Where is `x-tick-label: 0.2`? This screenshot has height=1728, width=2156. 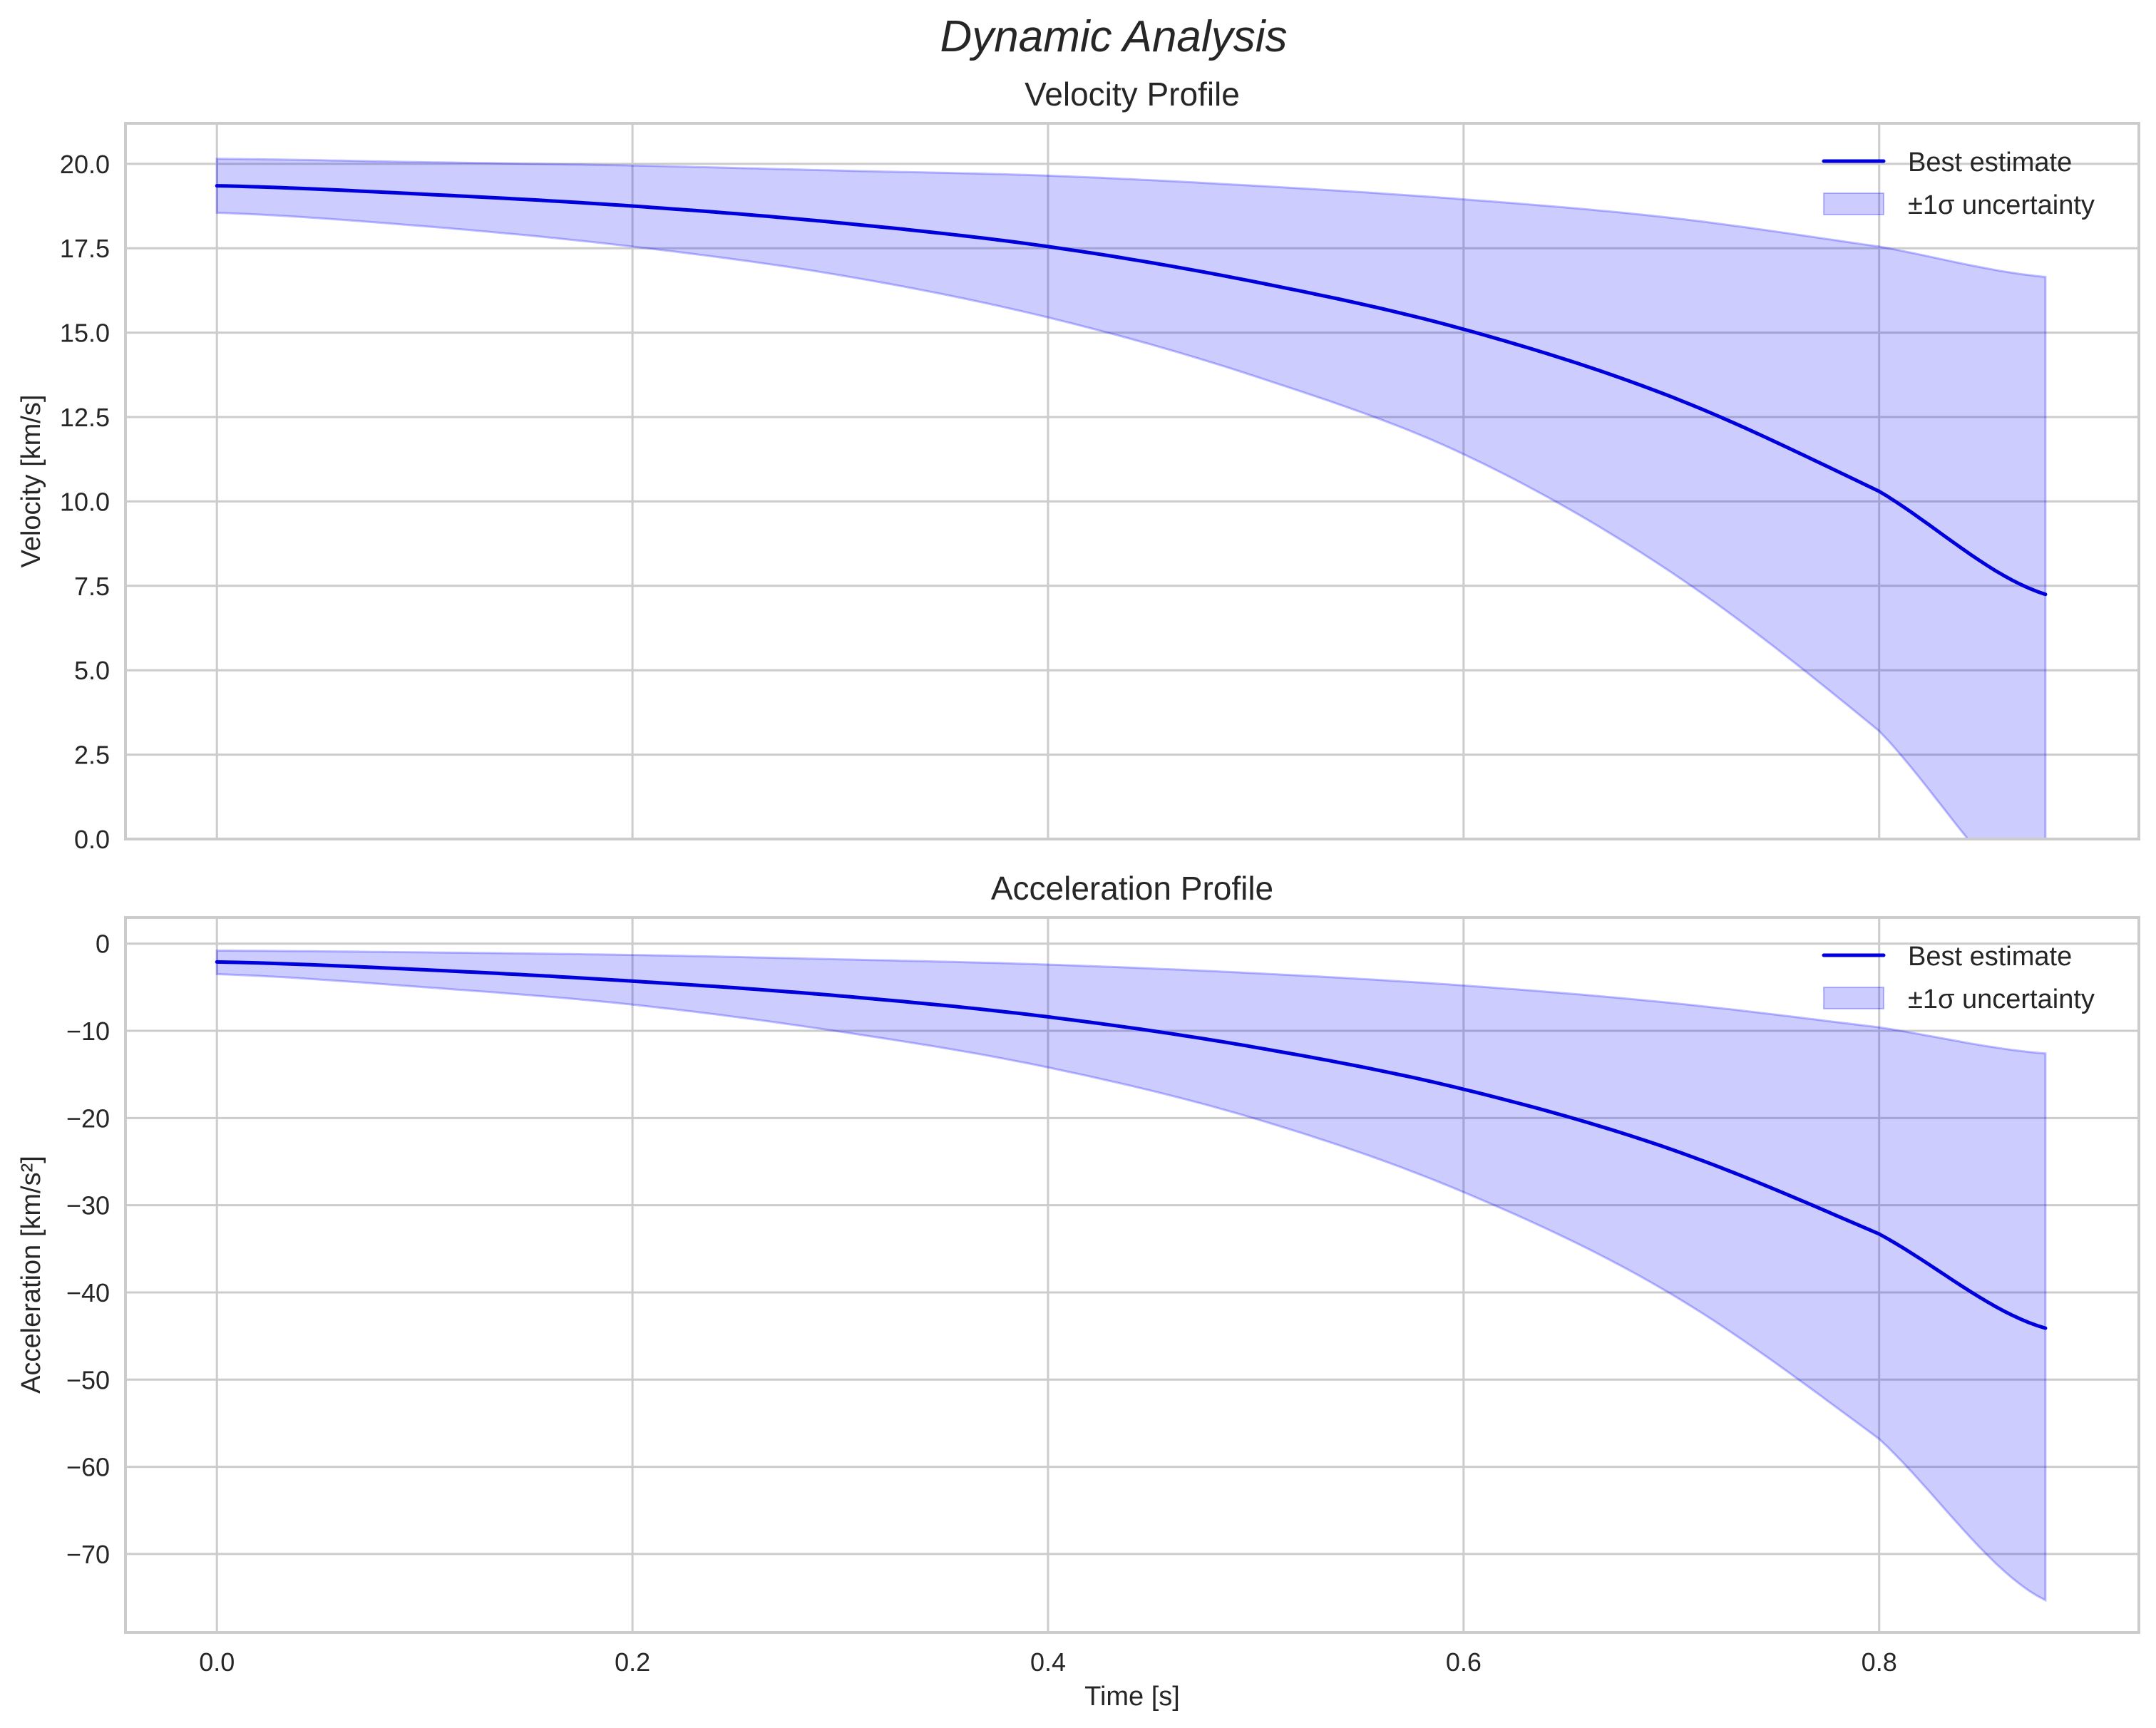
x-tick-label: 0.2 is located at coordinates (632, 1662).